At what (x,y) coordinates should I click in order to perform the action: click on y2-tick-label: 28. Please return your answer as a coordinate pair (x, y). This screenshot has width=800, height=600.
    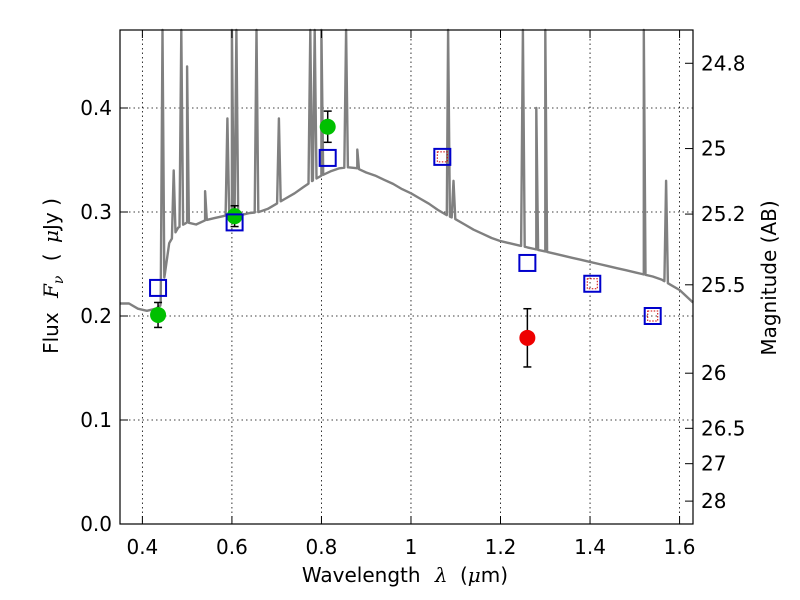
    Looking at the image, I should click on (713, 501).